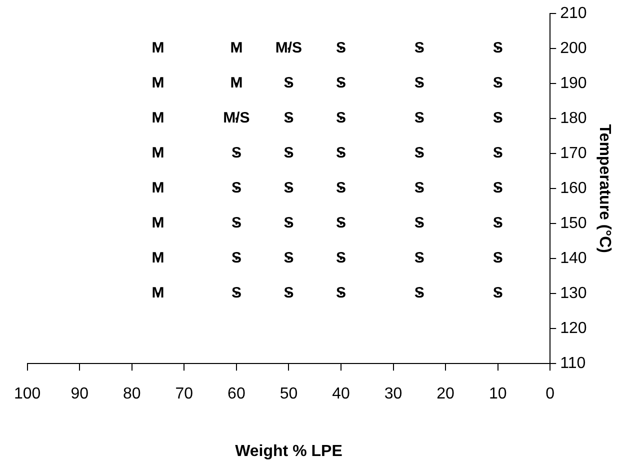  What do you see at coordinates (573, 363) in the screenshot?
I see `y-tick-label: 110` at bounding box center [573, 363].